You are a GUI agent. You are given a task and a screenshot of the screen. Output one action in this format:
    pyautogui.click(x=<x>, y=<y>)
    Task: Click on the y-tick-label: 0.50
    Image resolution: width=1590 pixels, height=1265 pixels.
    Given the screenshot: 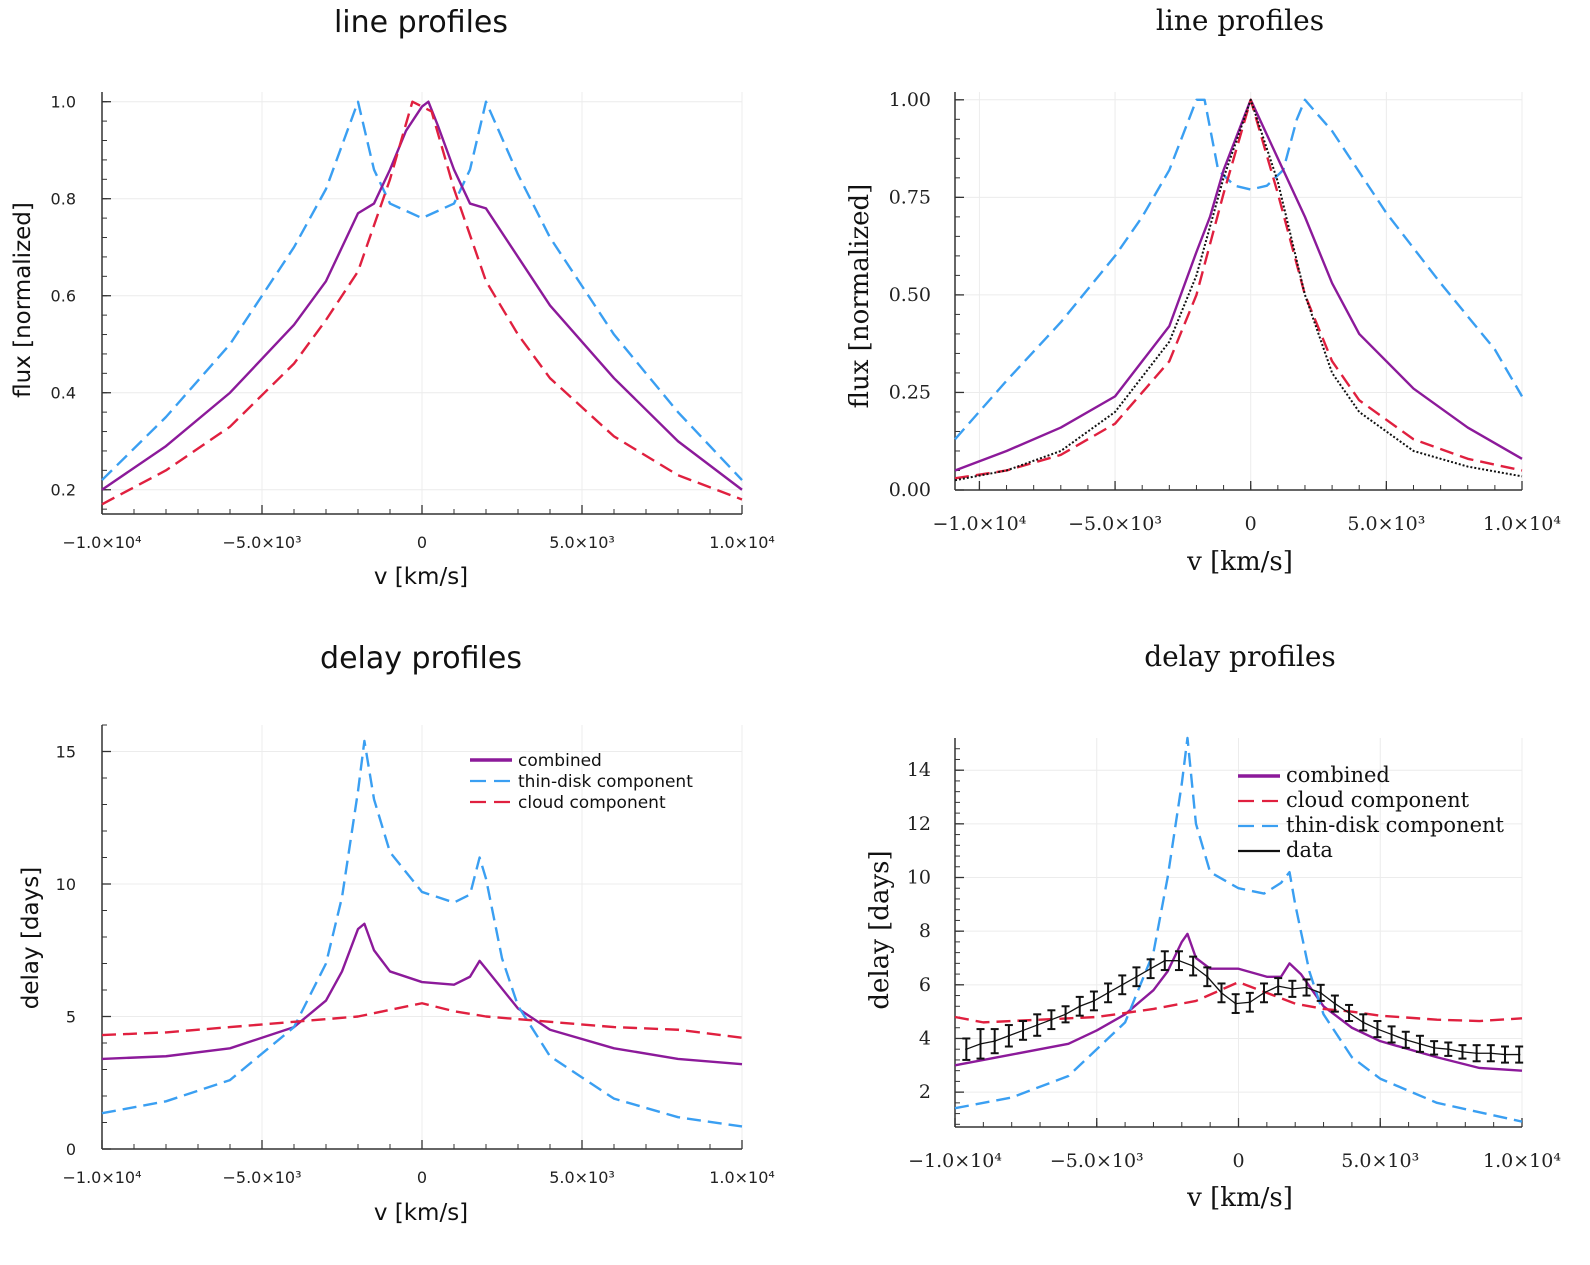 What is the action you would take?
    pyautogui.click(x=910, y=295)
    